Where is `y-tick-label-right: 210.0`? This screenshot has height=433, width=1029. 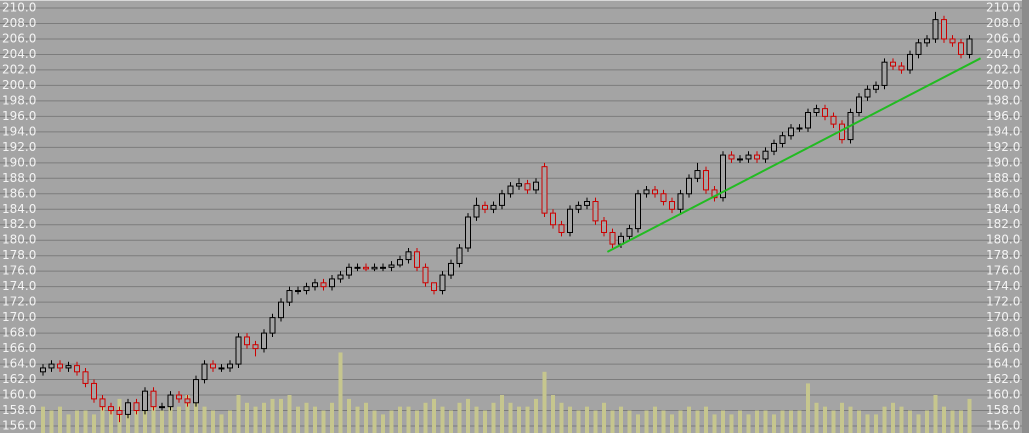
y-tick-label-right: 210.0 is located at coordinates (1003, 8).